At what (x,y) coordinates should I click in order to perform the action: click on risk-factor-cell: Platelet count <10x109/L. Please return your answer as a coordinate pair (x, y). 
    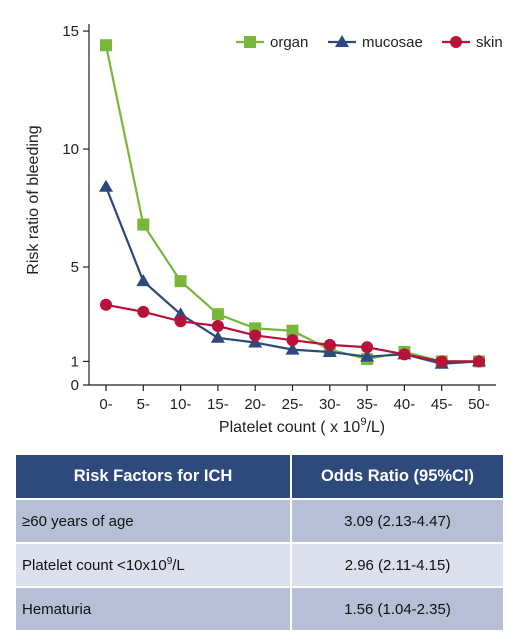
    Looking at the image, I should click on (154, 564).